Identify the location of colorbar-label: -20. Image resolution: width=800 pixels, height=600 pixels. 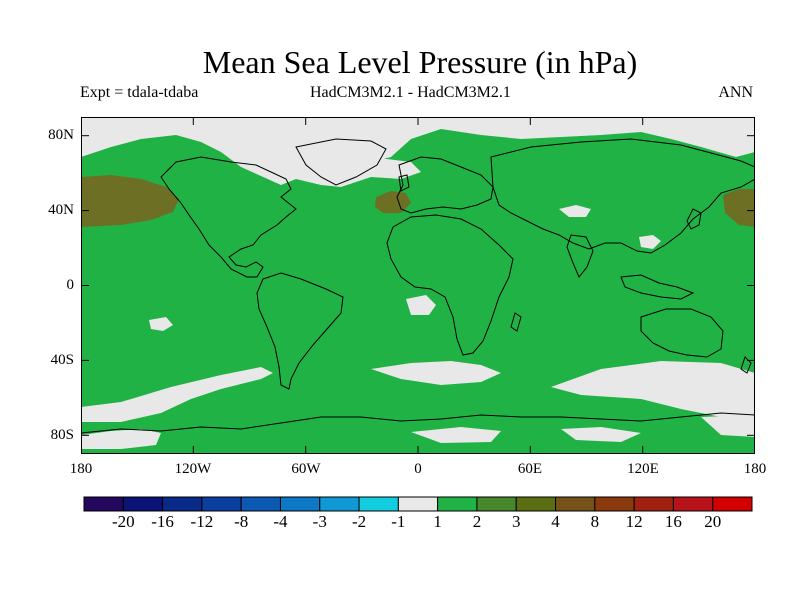
(123, 521).